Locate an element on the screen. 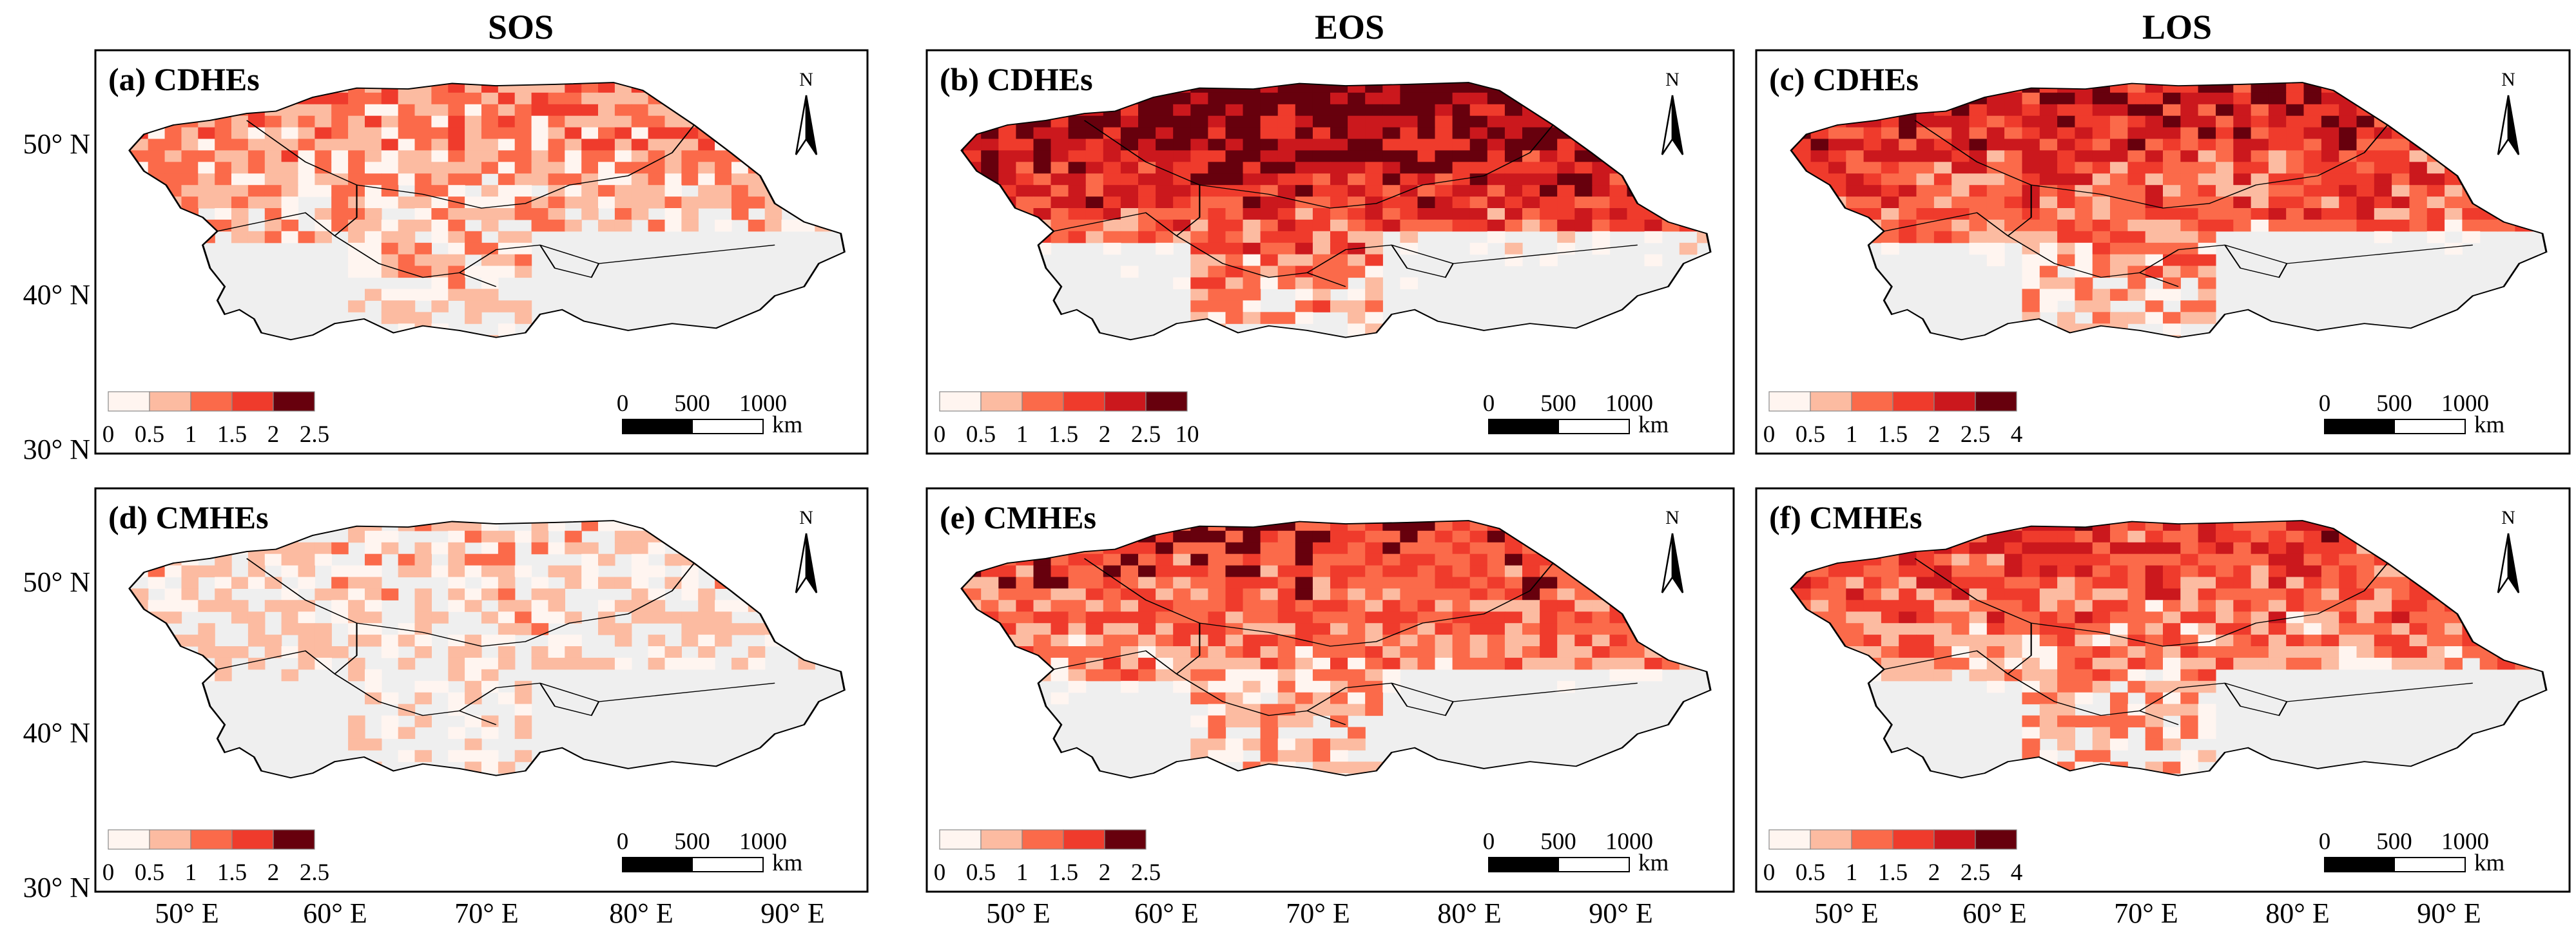 The width and height of the screenshot is (2576, 940). lat-label-40n-bottom: 40° N is located at coordinates (56, 733).